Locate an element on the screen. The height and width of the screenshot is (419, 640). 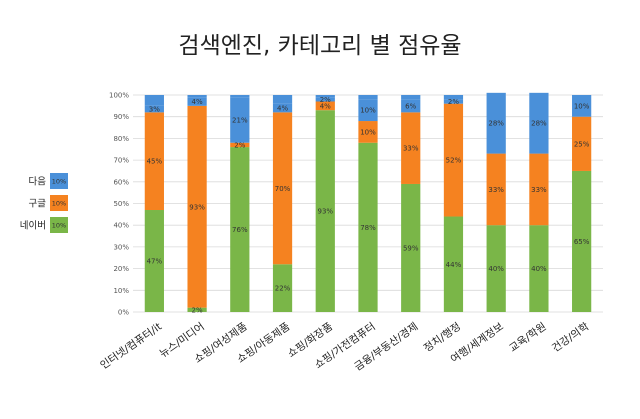
data-label: 6% is located at coordinates (410, 106).